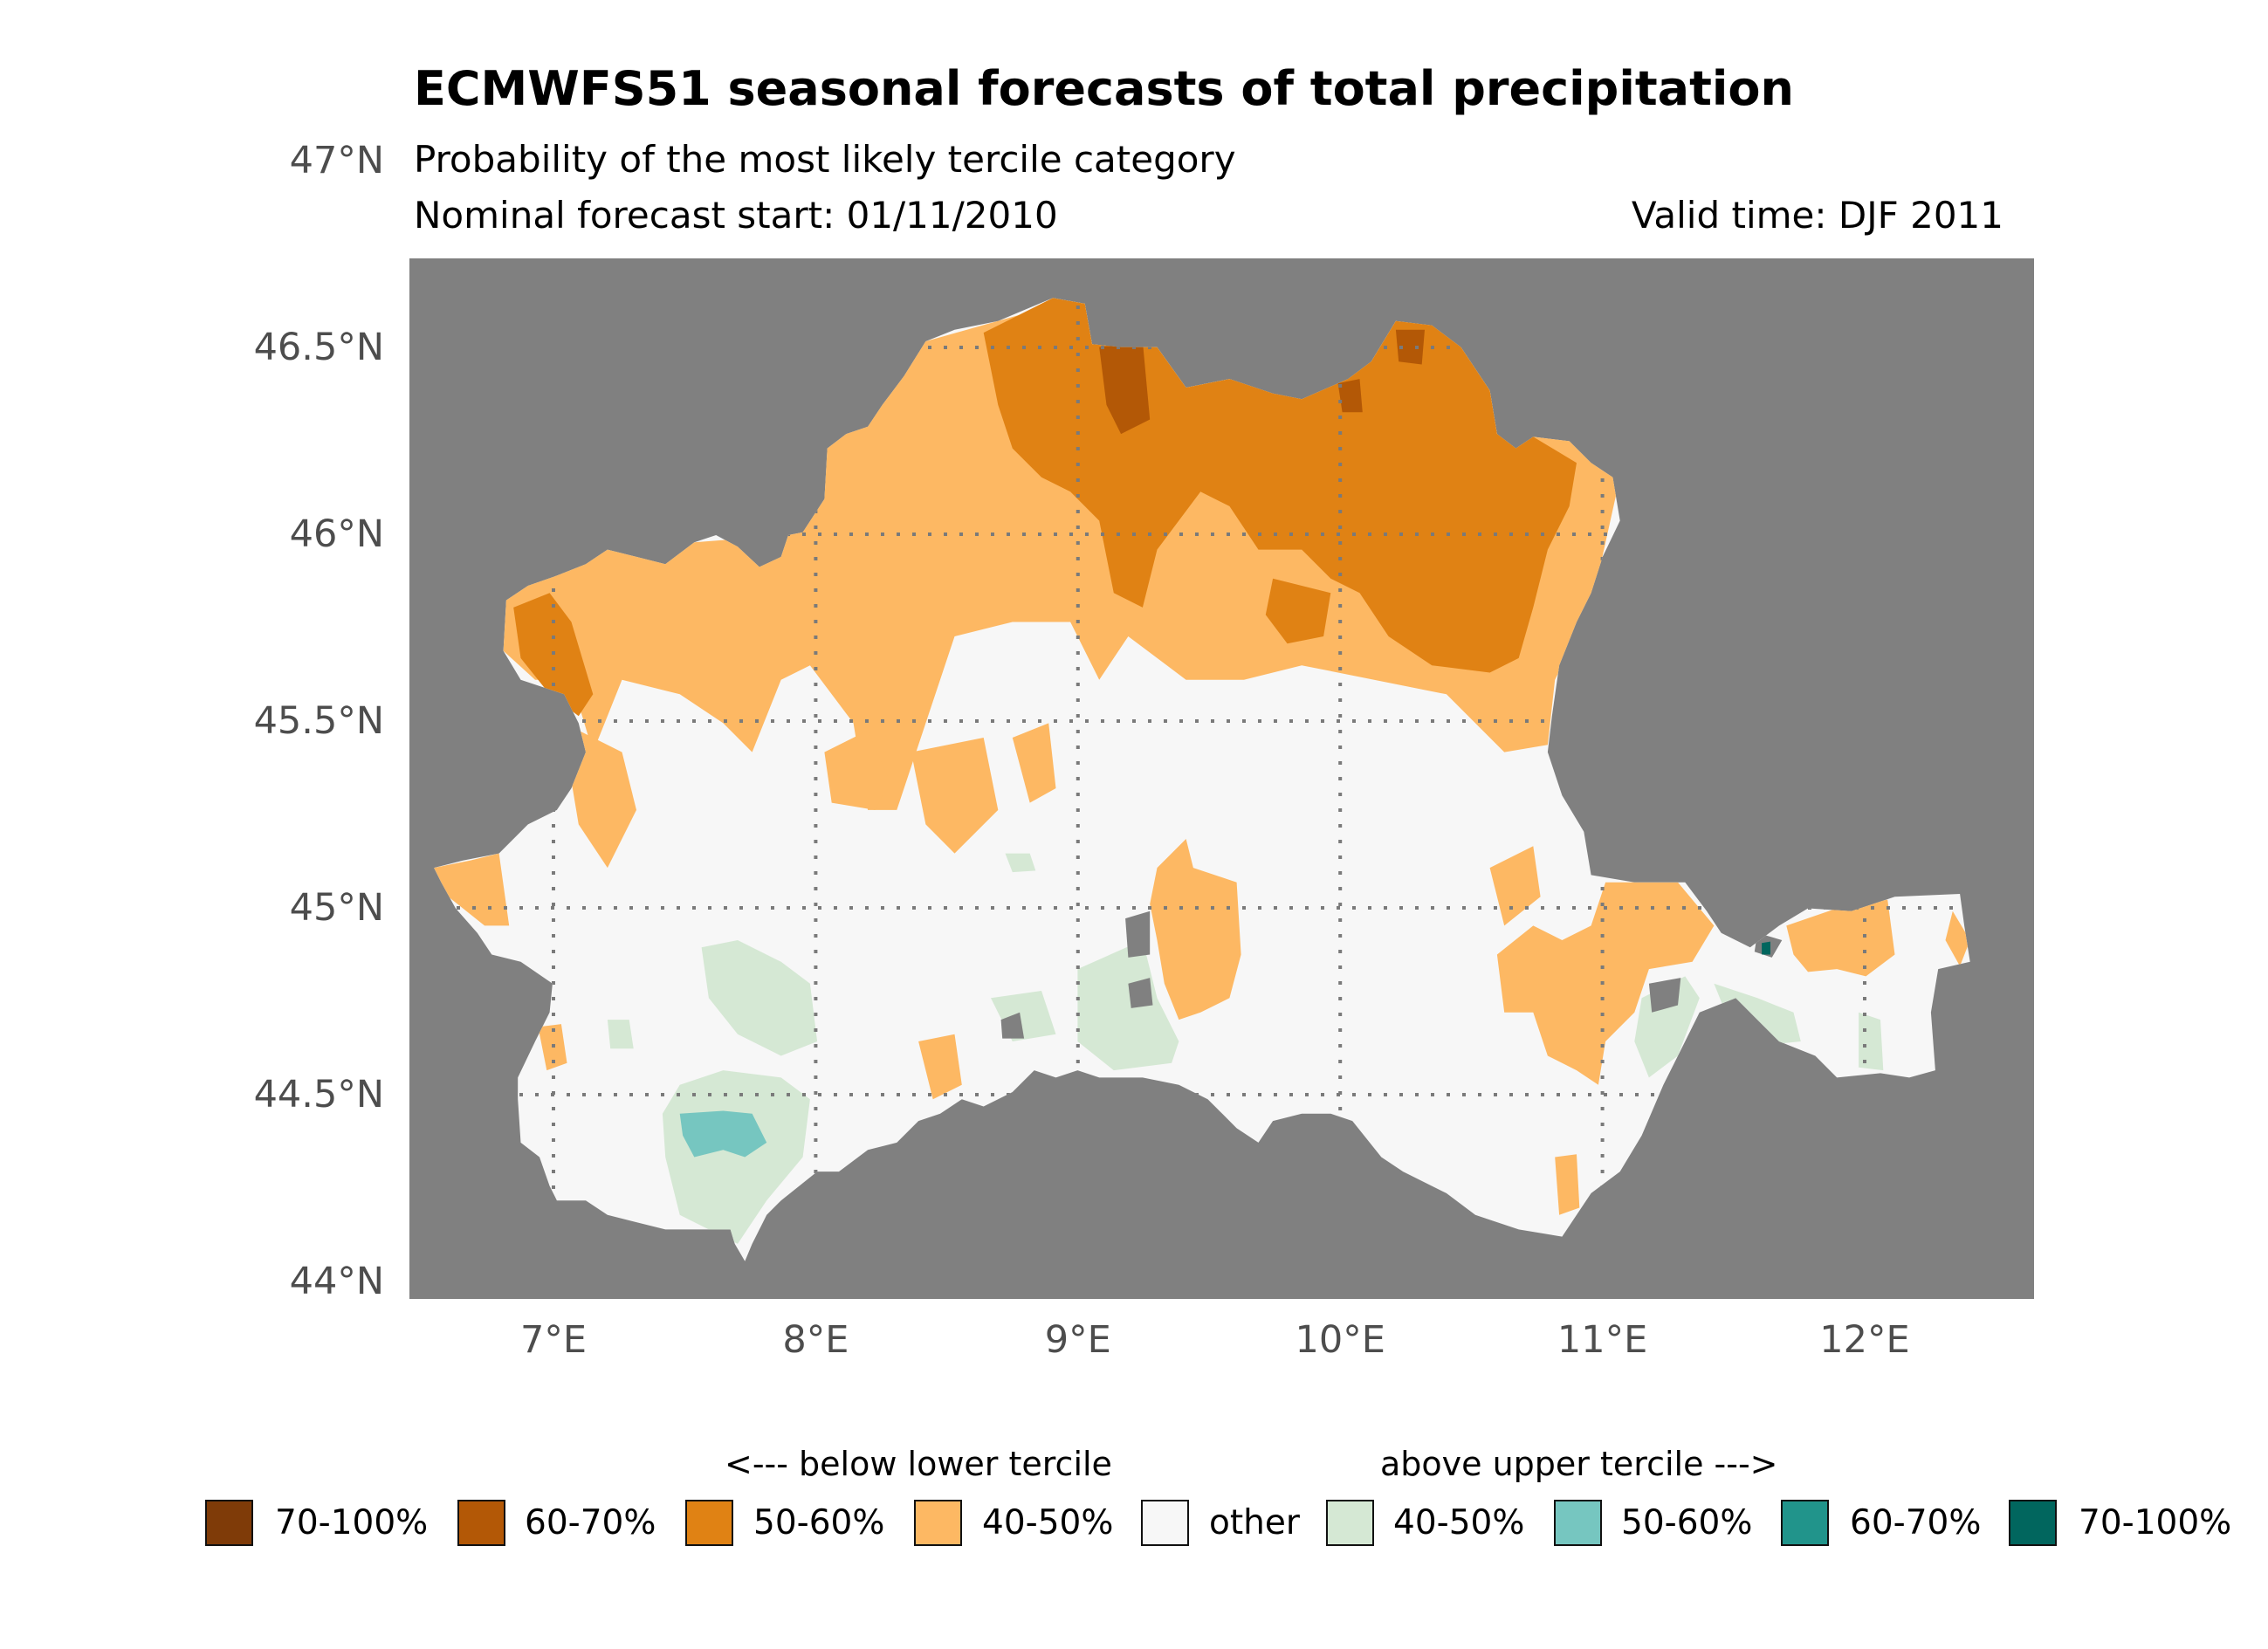 The height and width of the screenshot is (1649, 2268). What do you see at coordinates (337, 160) in the screenshot?
I see `y-tick-label: 47°N` at bounding box center [337, 160].